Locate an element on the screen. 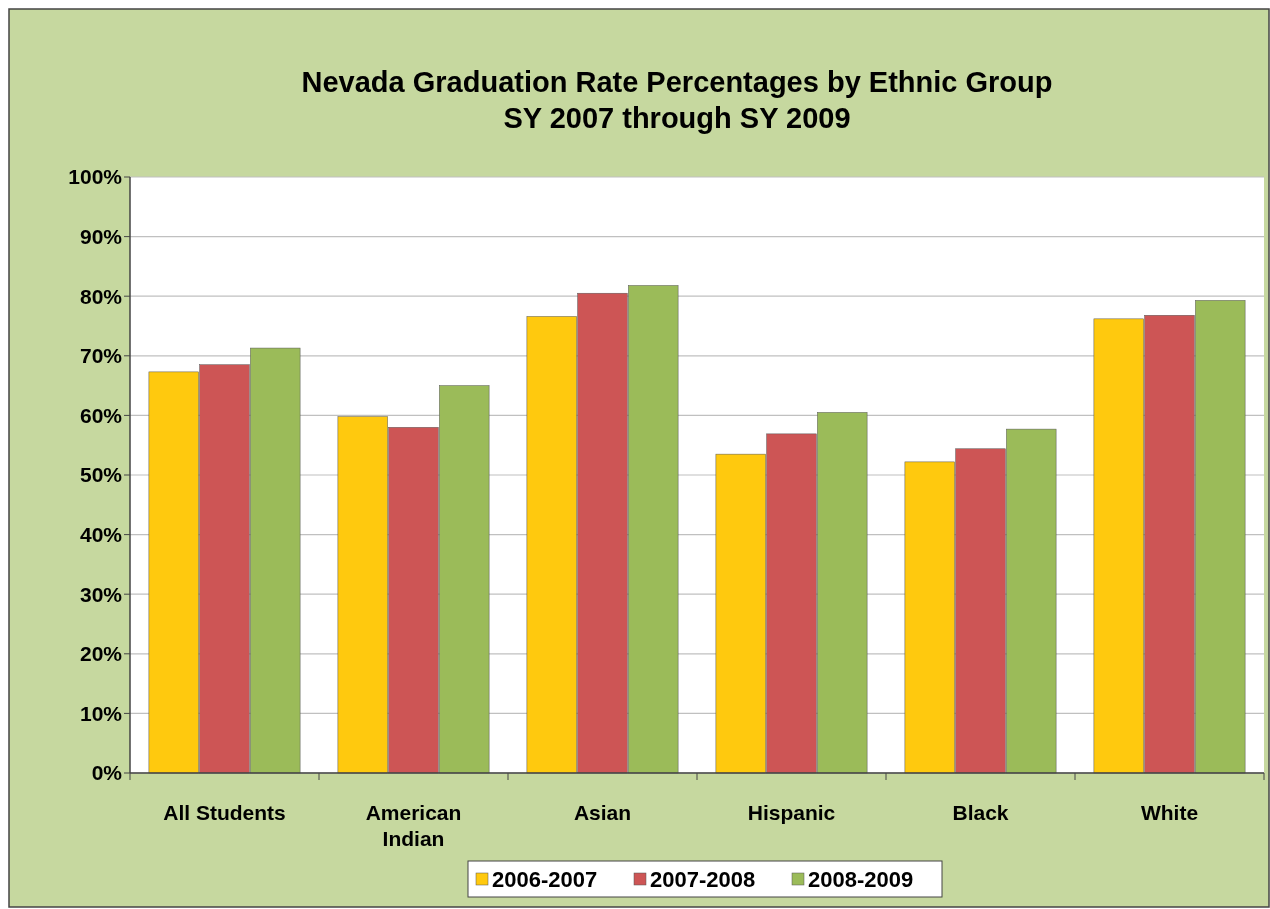  x-tick-label: Hispanic is located at coordinates (791, 812).